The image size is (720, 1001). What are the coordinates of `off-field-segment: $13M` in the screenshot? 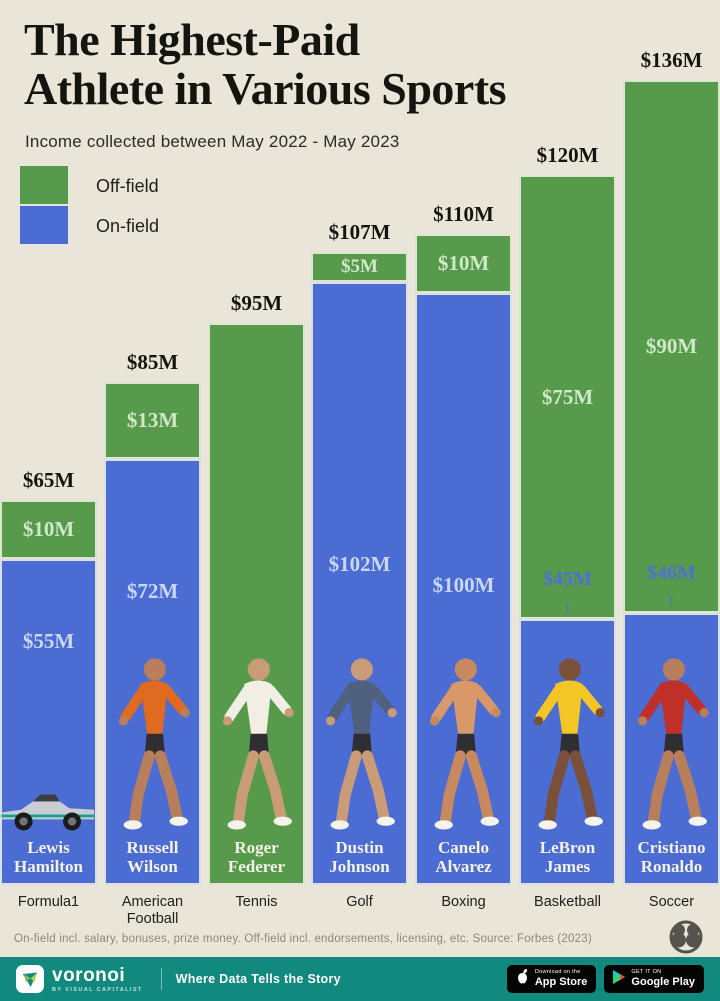 It's located at (152, 420).